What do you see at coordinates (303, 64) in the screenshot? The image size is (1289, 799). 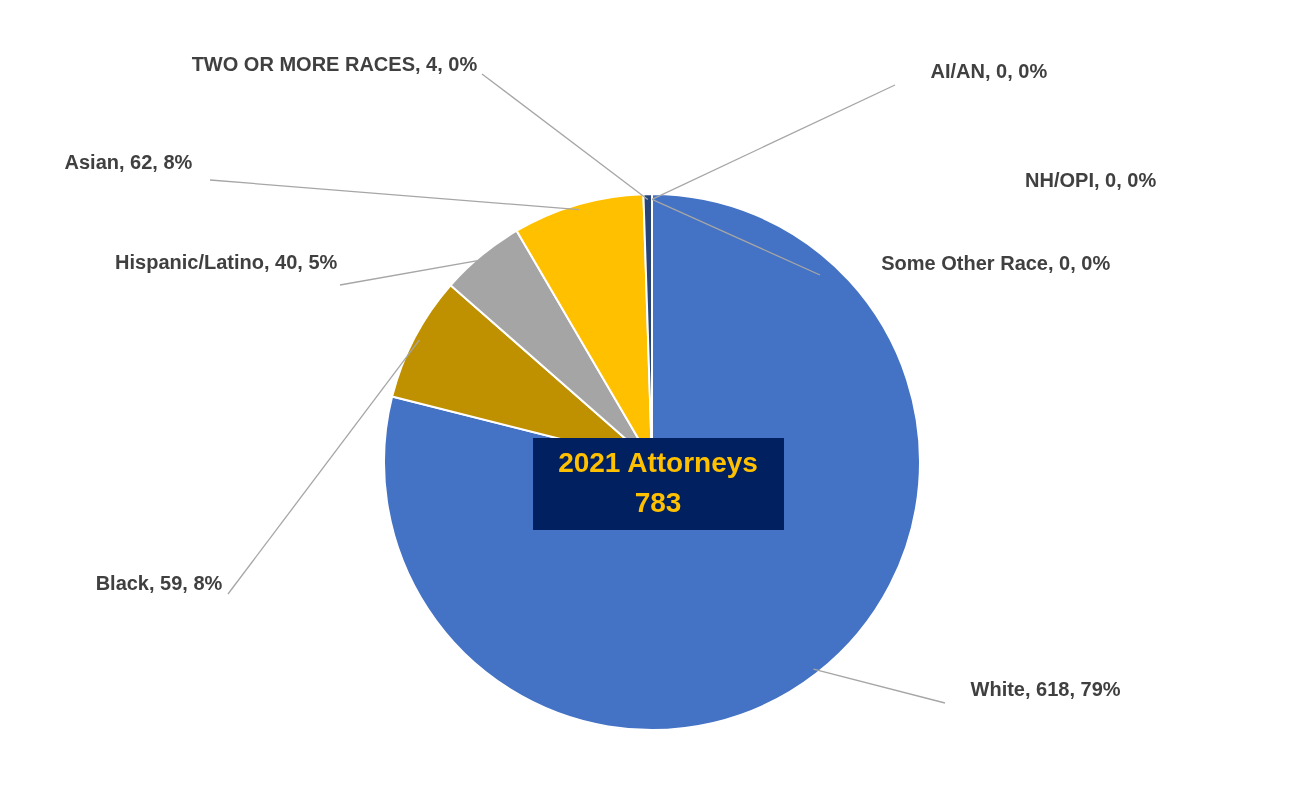 I see `slice-label: TWO OR MORE RACES` at bounding box center [303, 64].